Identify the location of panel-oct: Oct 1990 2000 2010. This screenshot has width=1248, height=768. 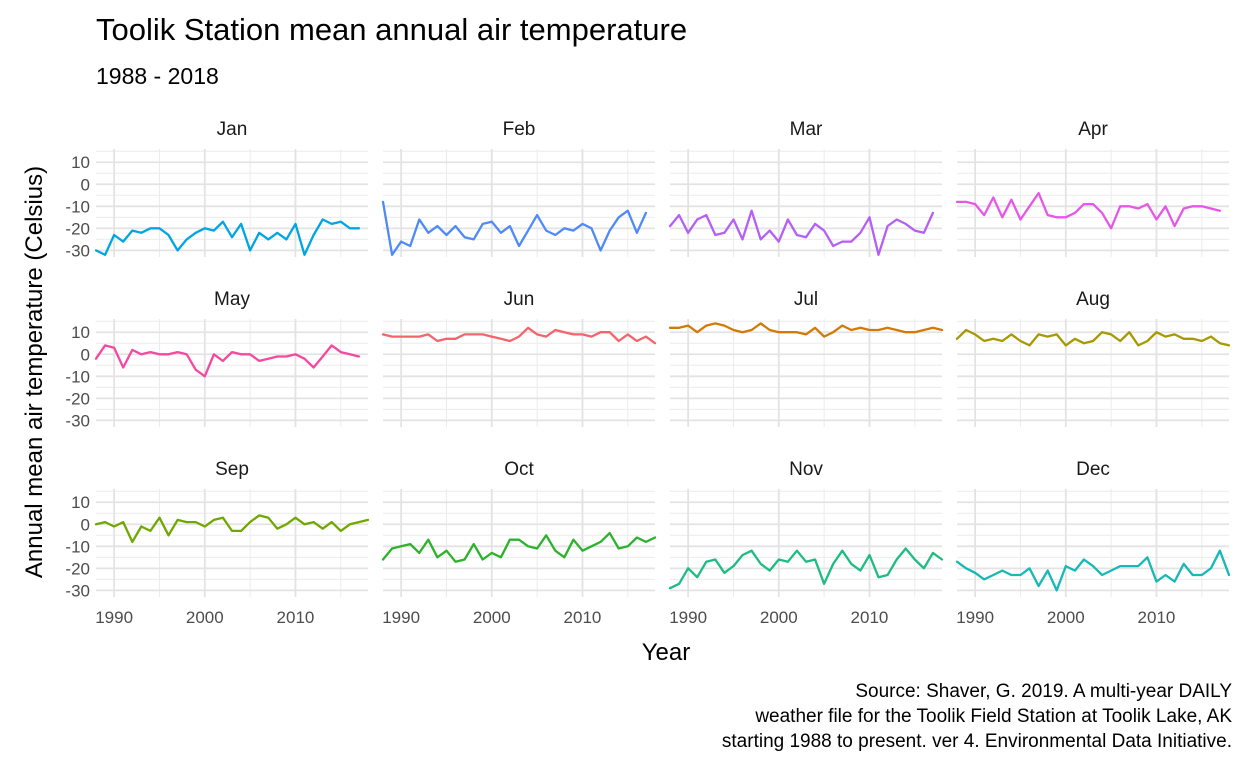
(519, 543).